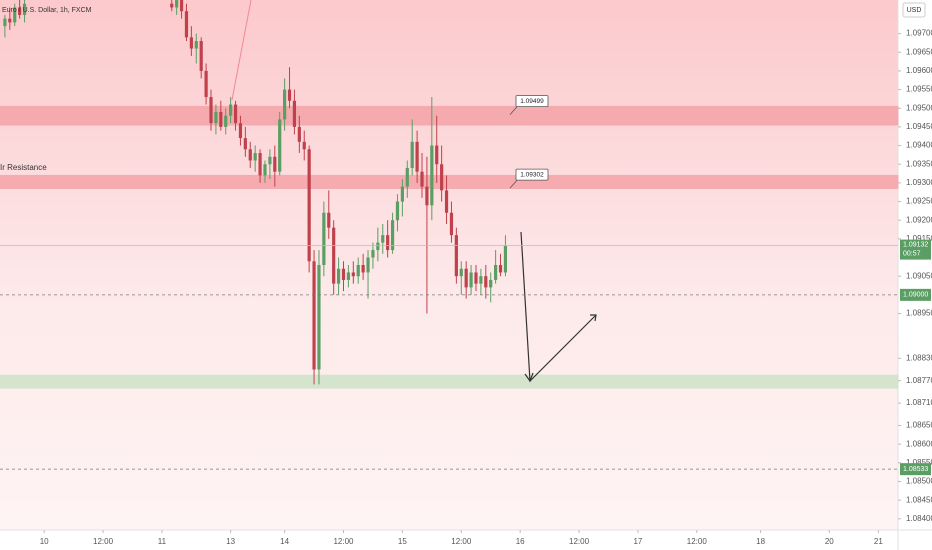 The height and width of the screenshot is (550, 932). I want to click on y-tick-label: 1.08500, so click(919, 481).